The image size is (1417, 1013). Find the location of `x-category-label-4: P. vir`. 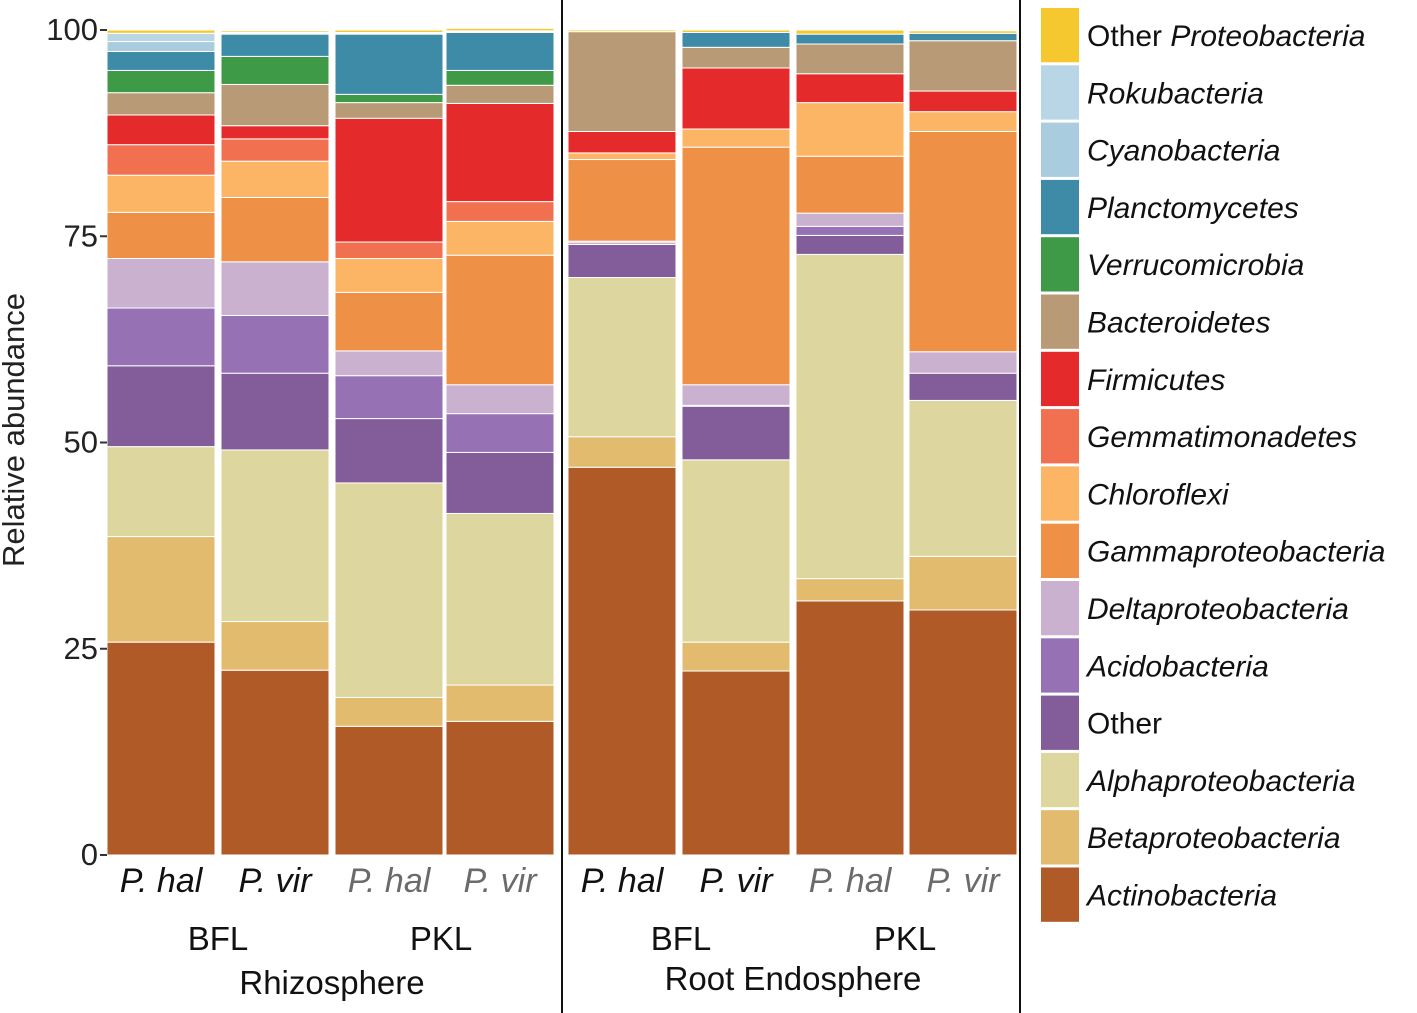

x-category-label-4: P. vir is located at coordinates (500, 881).